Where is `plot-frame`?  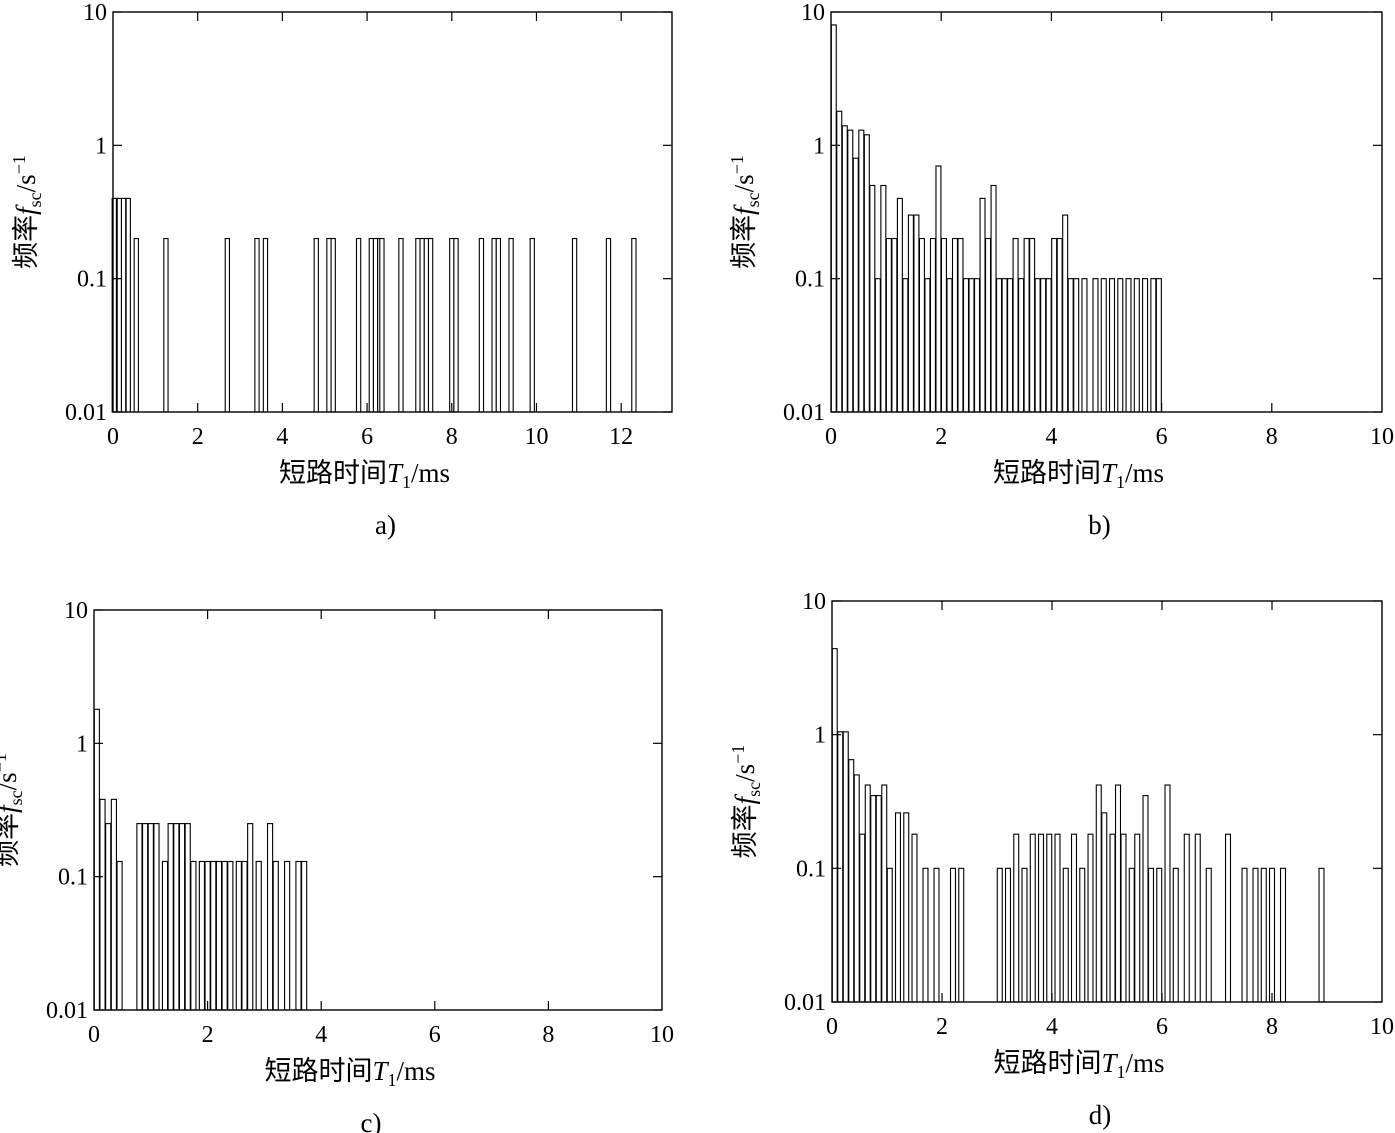
plot-frame is located at coordinates (1107, 801).